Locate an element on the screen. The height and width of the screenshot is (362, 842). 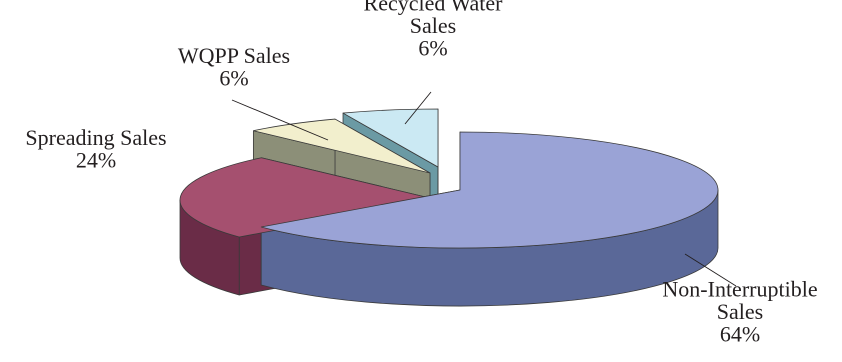
recycled-water-sales-slice is located at coordinates (390, 138).